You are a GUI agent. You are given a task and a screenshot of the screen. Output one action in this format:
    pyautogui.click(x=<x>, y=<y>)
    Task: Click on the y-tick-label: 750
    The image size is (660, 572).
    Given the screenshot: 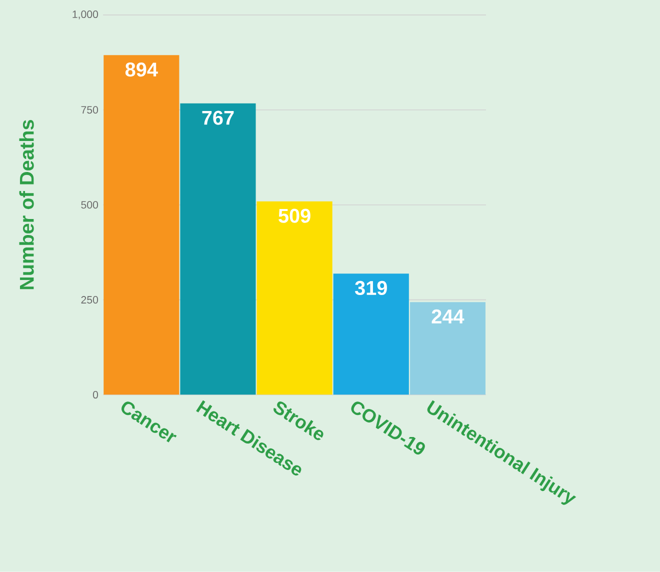 What is the action you would take?
    pyautogui.click(x=89, y=110)
    